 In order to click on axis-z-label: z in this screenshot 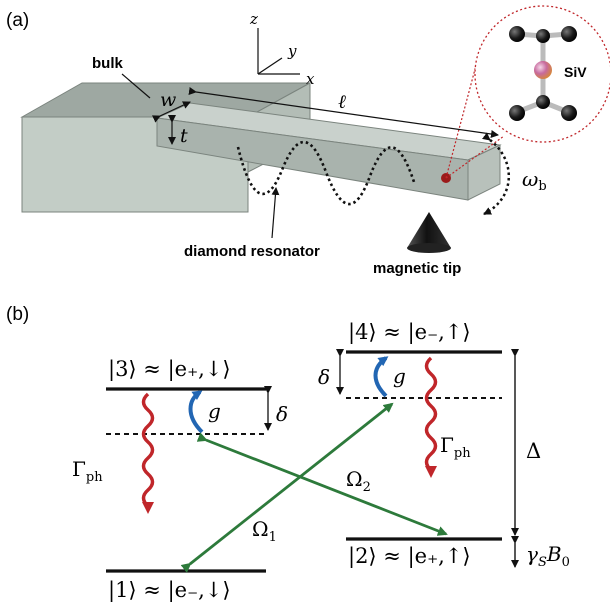, I will do `click(253, 19)`.